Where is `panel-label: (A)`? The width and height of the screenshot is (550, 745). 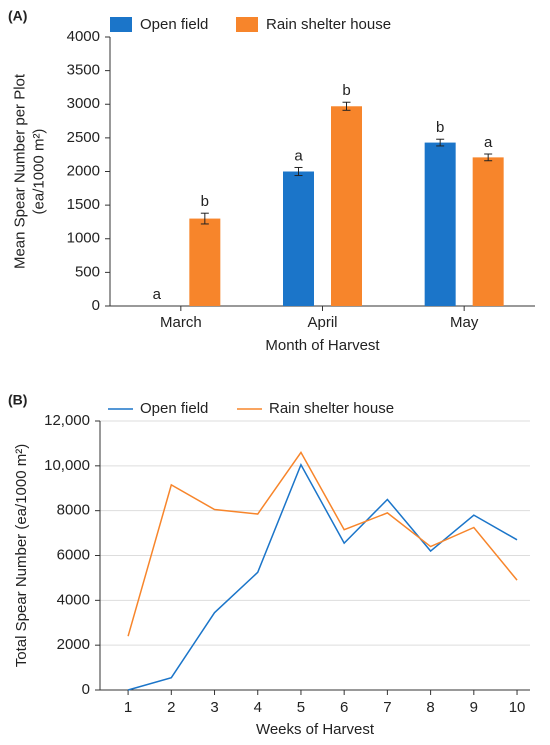
panel-label: (A) is located at coordinates (17, 16).